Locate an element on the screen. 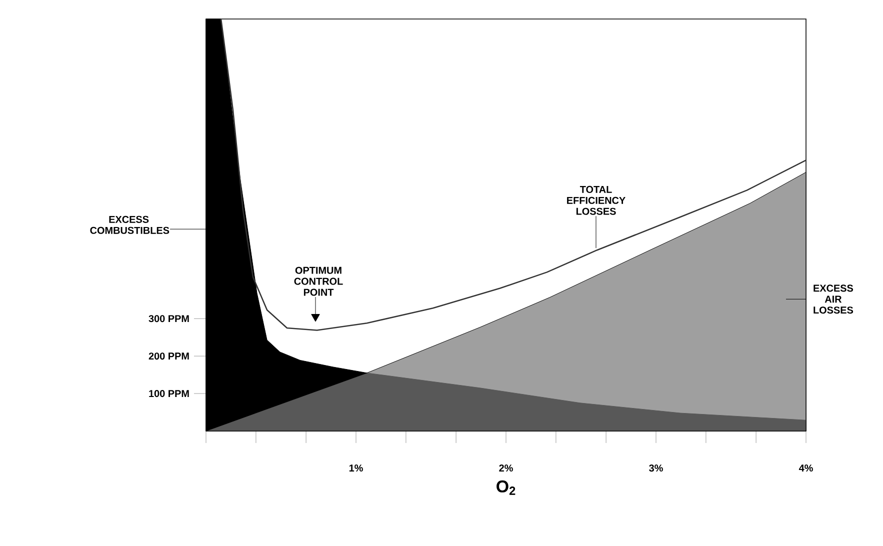 This screenshot has height=546, width=883. y-tick-label: 200 PPM is located at coordinates (168, 356).